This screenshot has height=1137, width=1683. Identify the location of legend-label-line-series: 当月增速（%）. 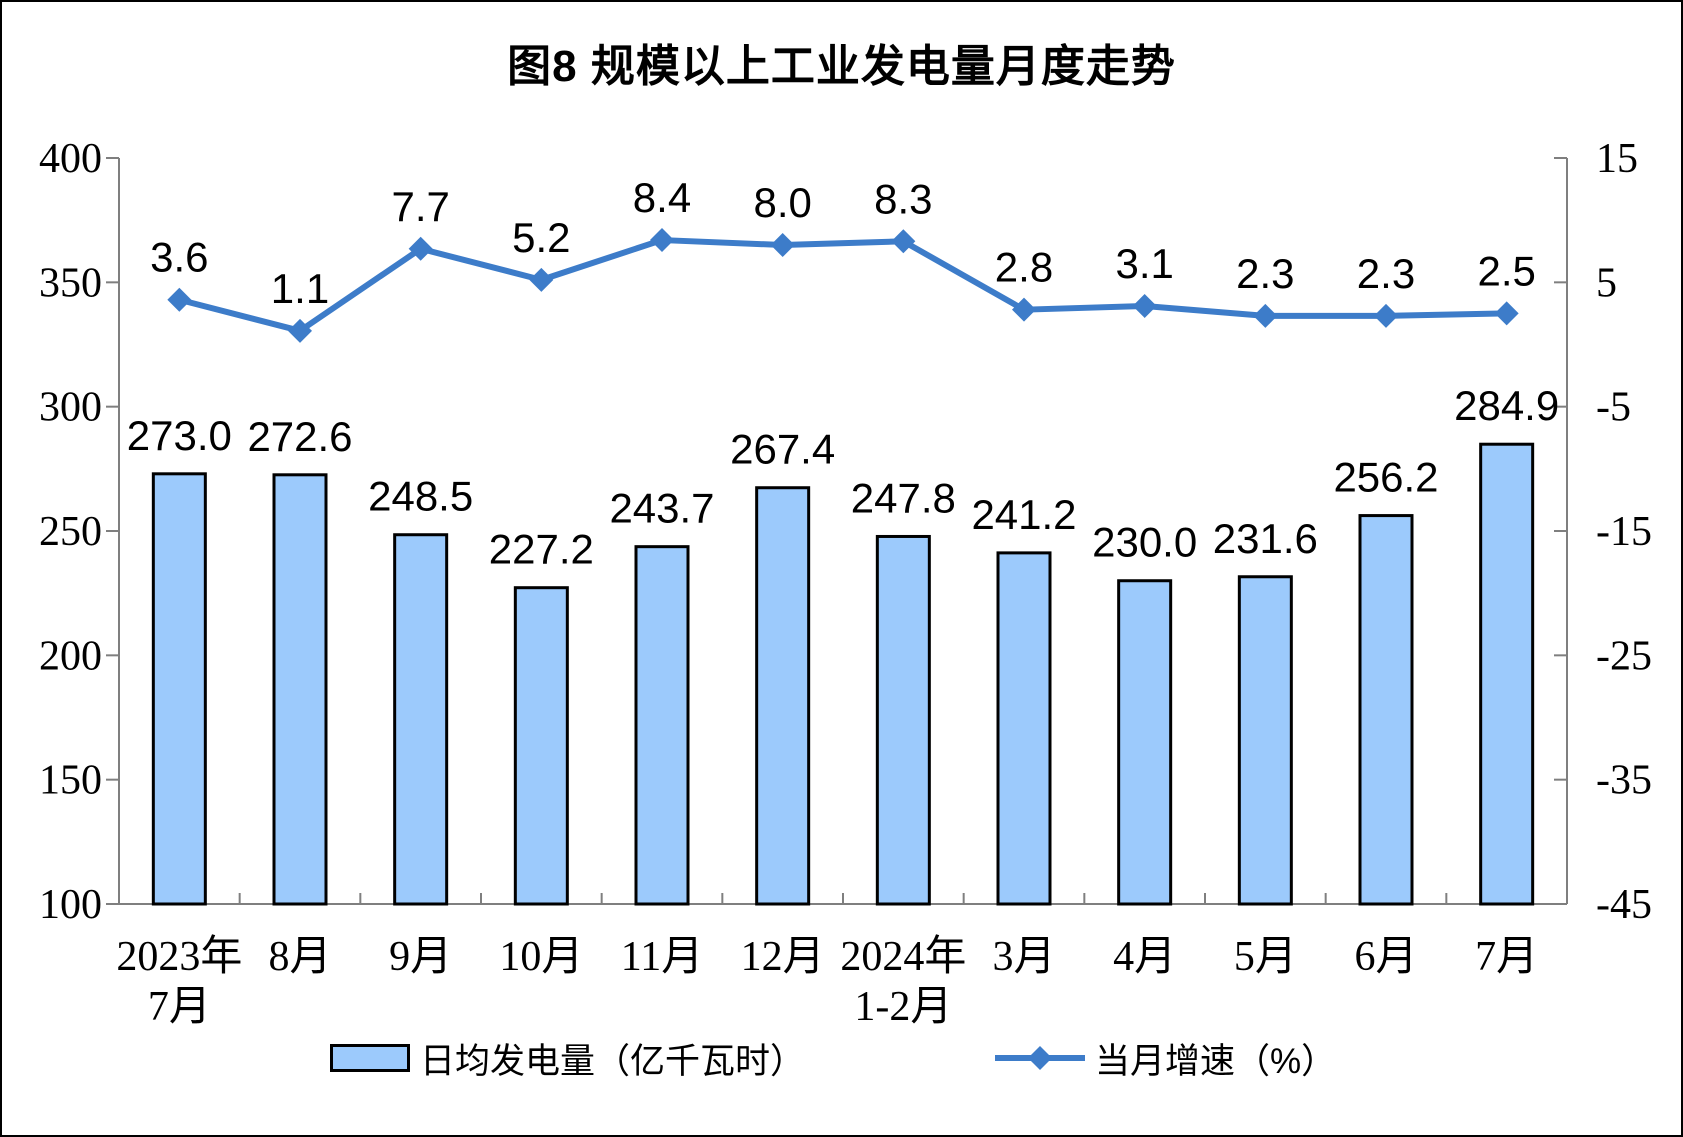
(1216, 1061).